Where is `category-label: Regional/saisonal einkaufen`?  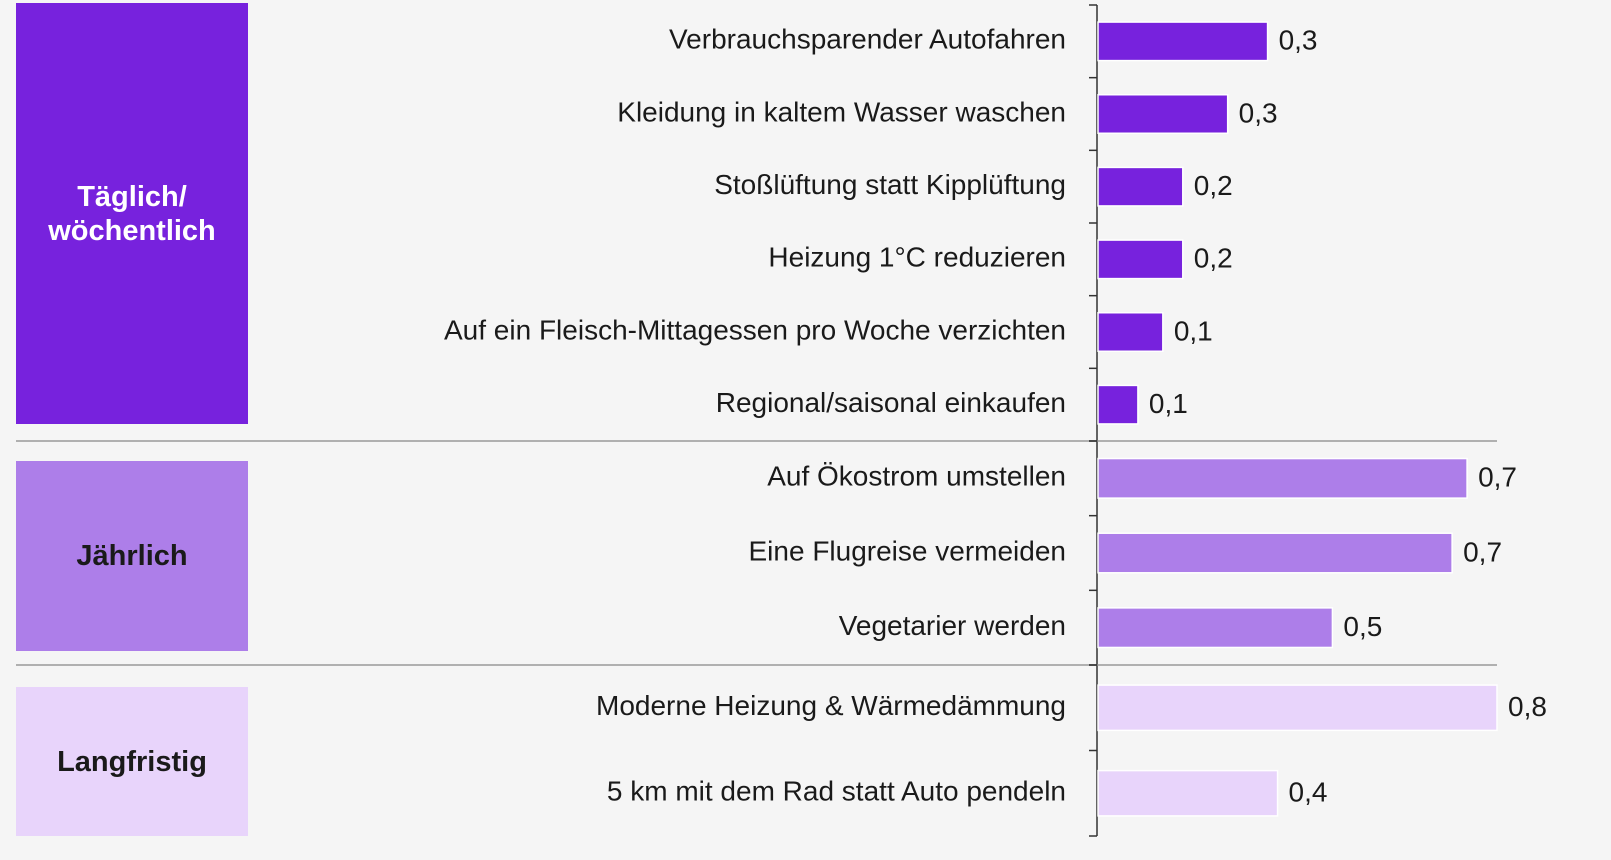 category-label: Regional/saisonal einkaufen is located at coordinates (891, 402).